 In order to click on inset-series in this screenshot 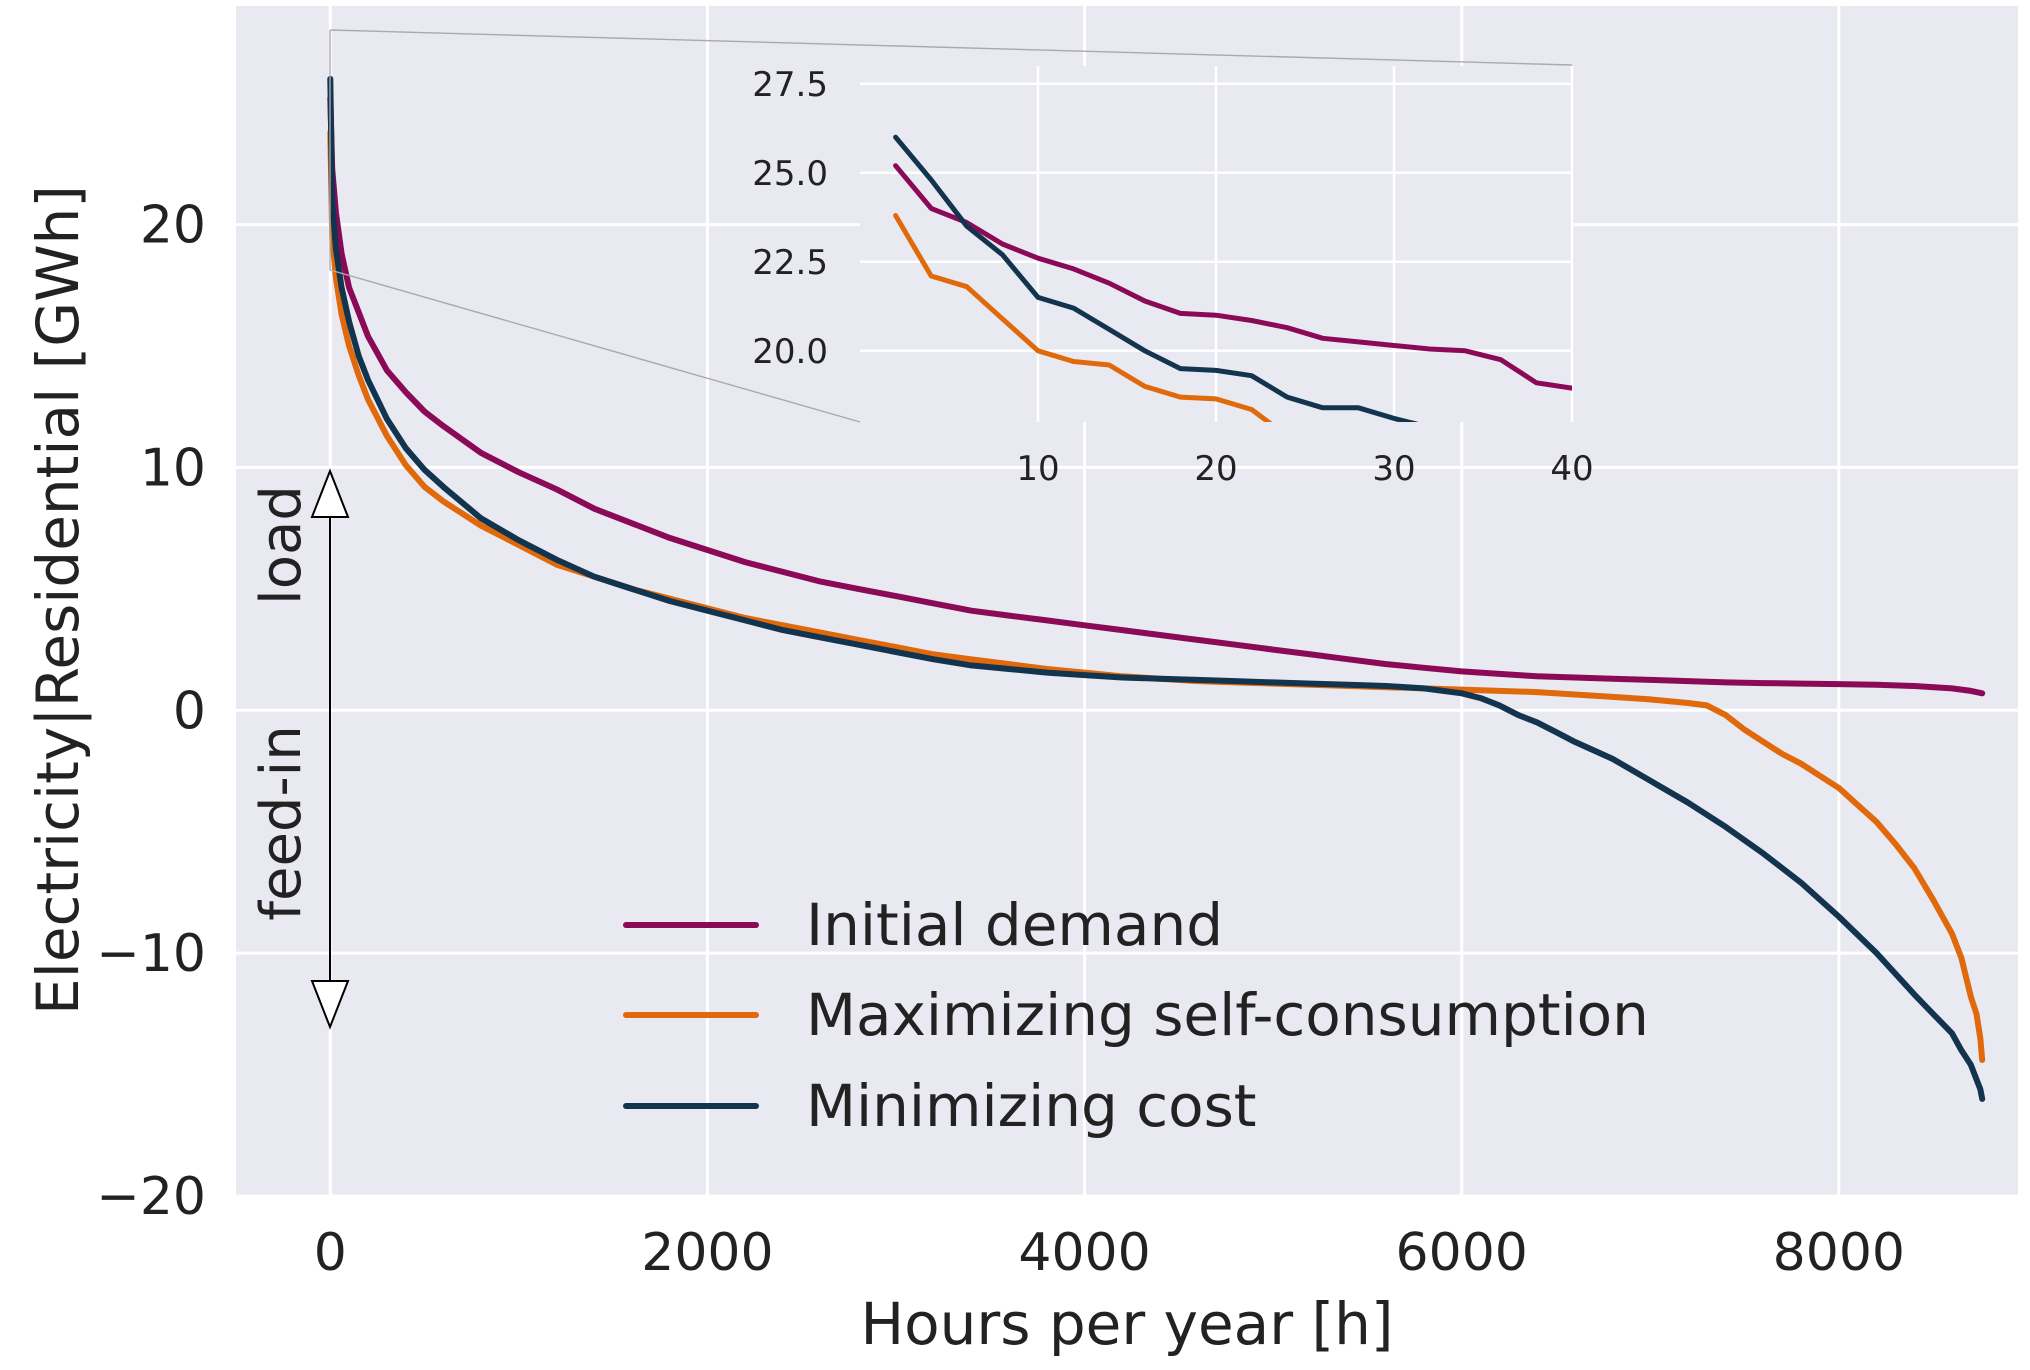, I will do `click(1232, 278)`.